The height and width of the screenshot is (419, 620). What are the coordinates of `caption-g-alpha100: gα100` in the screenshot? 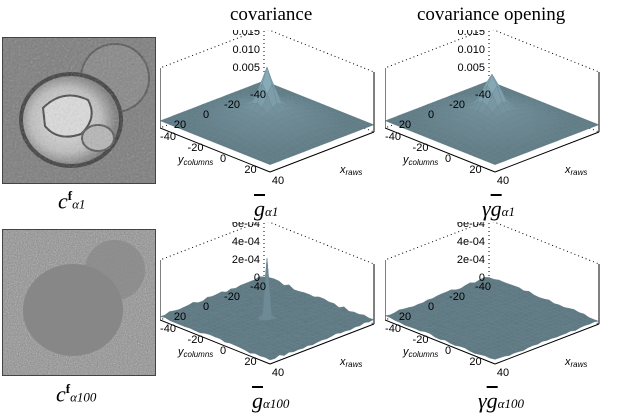 It's located at (271, 400).